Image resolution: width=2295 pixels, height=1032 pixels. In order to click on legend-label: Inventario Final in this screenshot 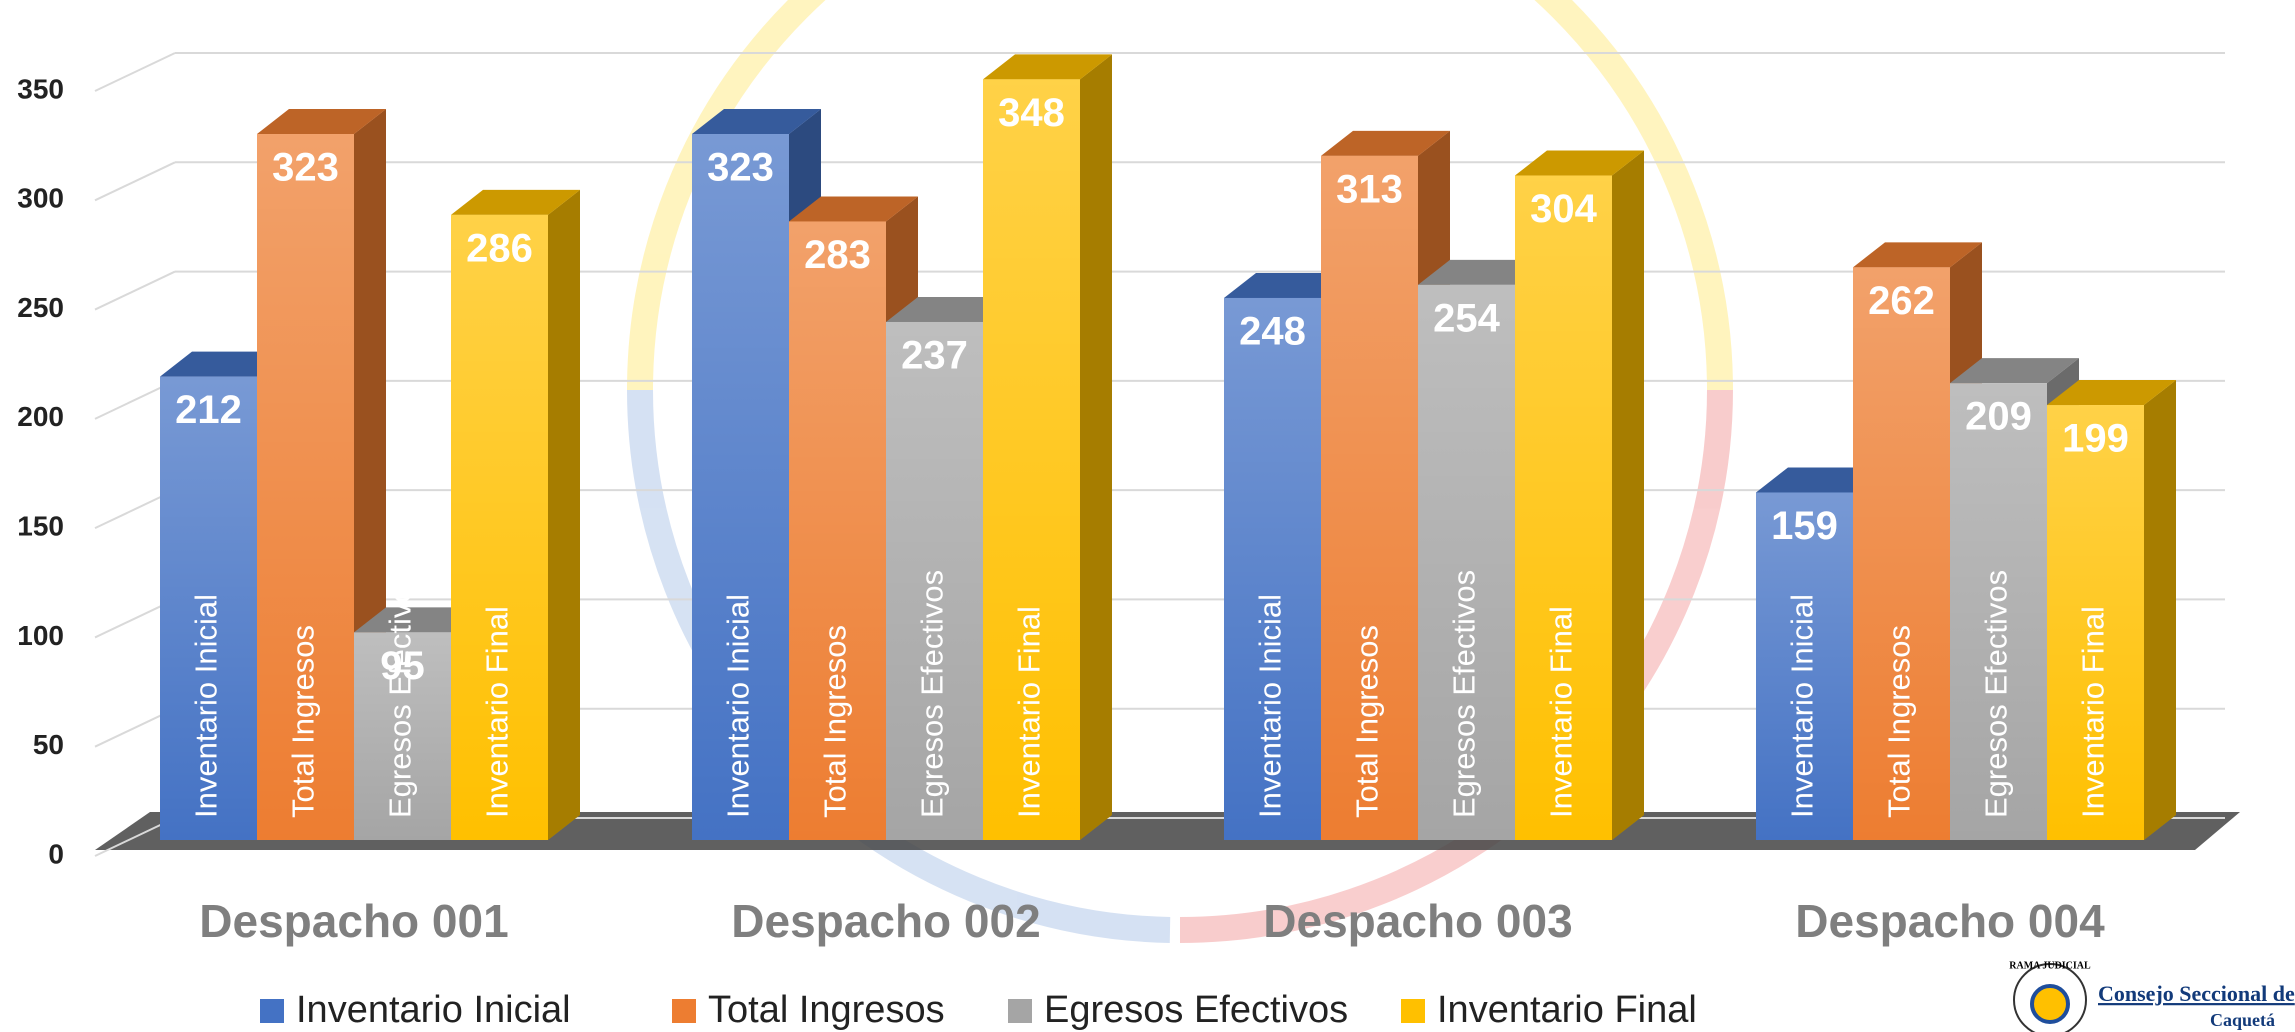, I will do `click(1567, 1010)`.